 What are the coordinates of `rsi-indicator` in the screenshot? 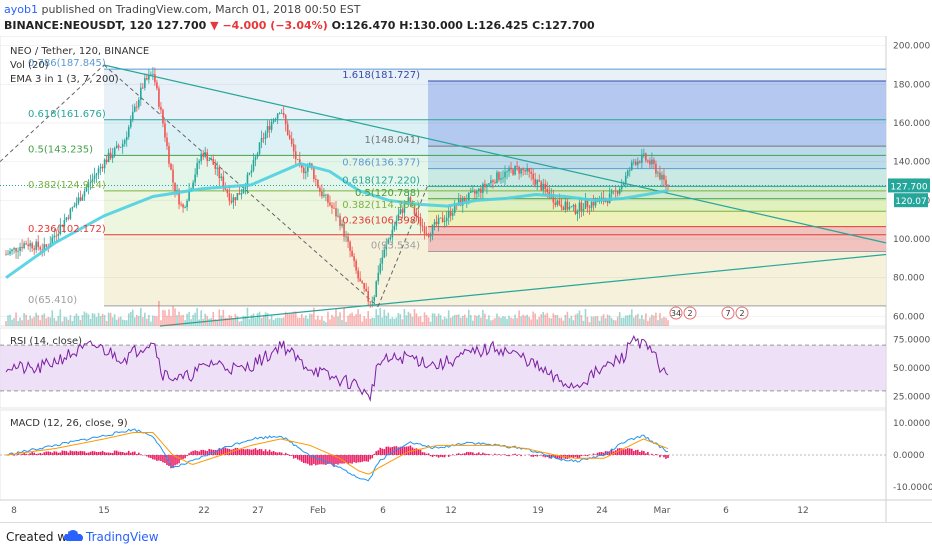 It's located at (443, 368).